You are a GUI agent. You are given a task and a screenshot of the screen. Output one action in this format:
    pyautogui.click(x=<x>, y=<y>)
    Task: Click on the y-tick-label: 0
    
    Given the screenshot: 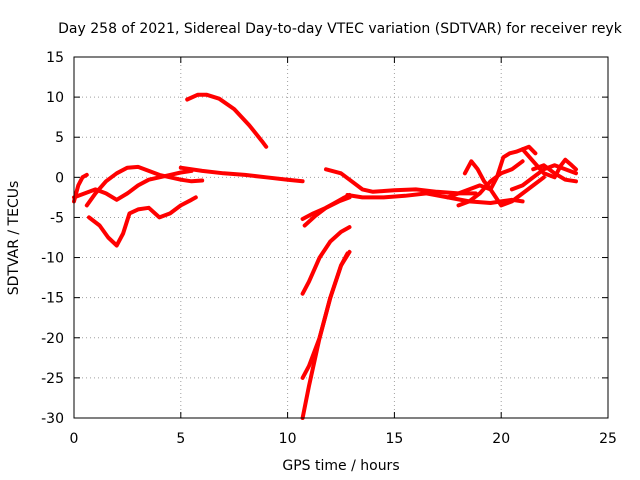 What is the action you would take?
    pyautogui.click(x=59, y=178)
    